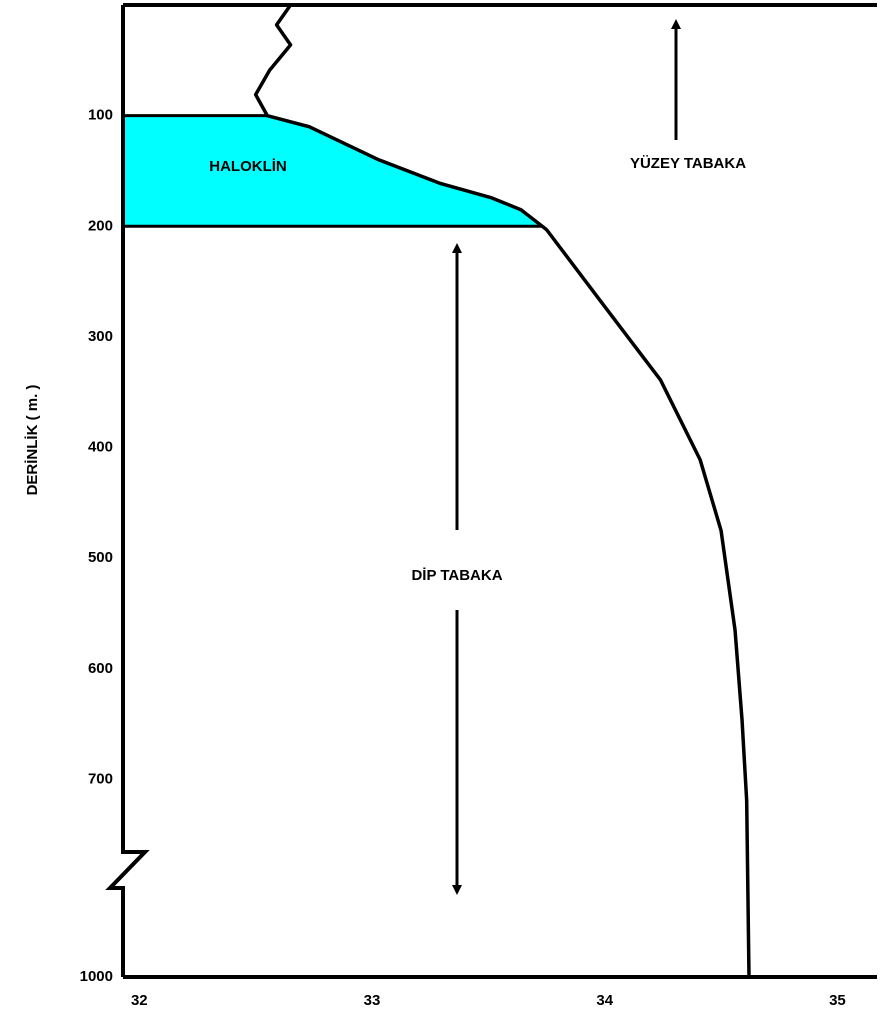  Describe the element at coordinates (100, 115) in the screenshot. I see `y-tick-label: 100` at that location.